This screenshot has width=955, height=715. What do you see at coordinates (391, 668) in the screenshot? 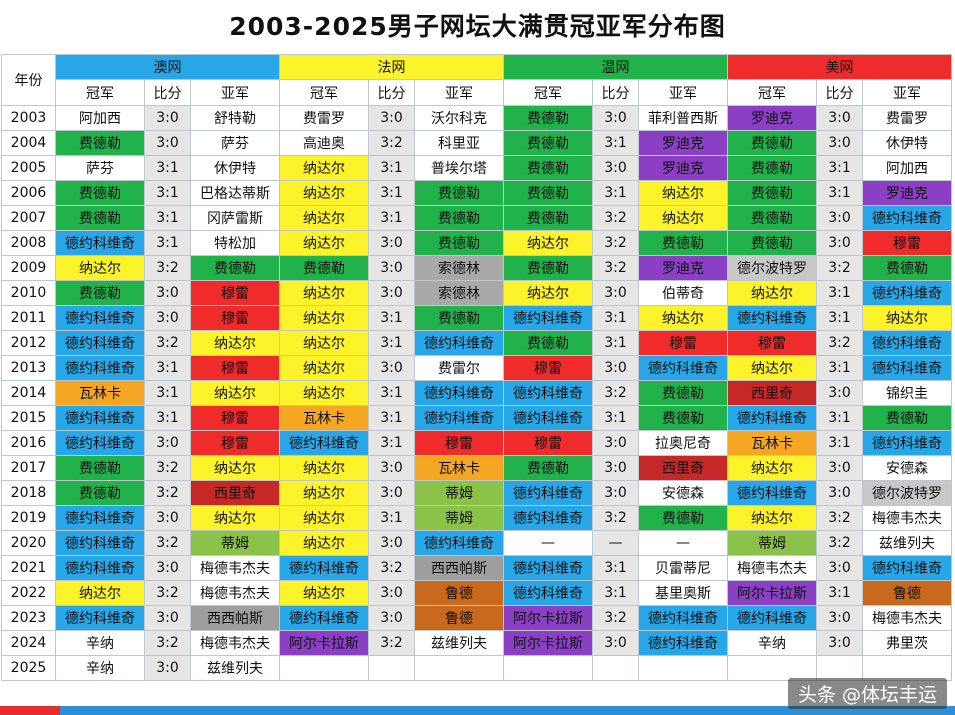
I see `score-cell` at bounding box center [391, 668].